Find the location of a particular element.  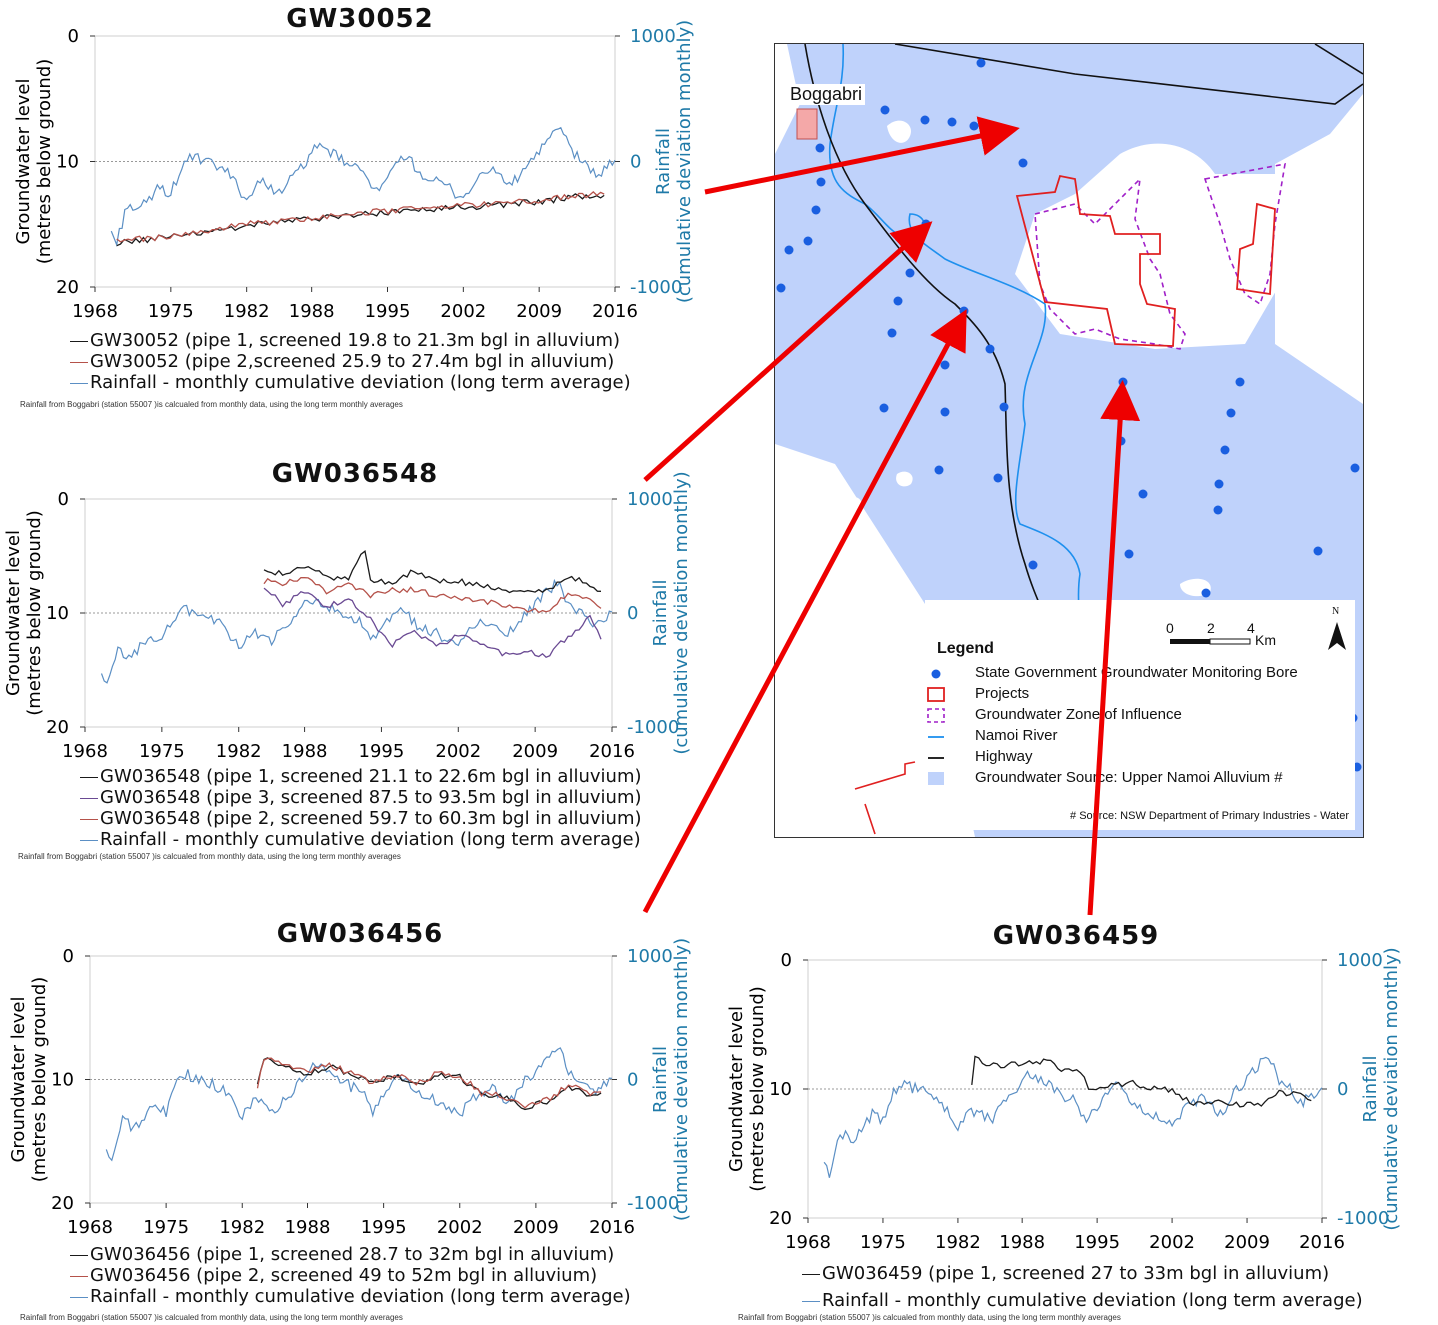

legend-title: Legend is located at coordinates (965, 648).